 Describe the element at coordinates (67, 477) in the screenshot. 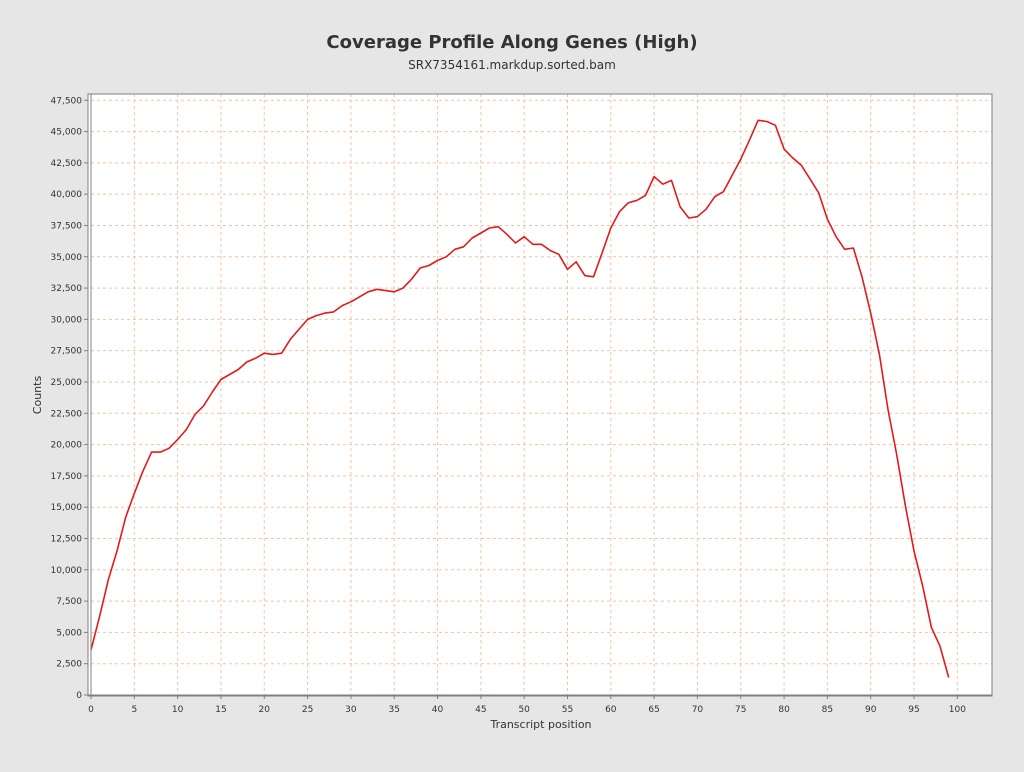

I see `y-tick-label: 17,500` at that location.